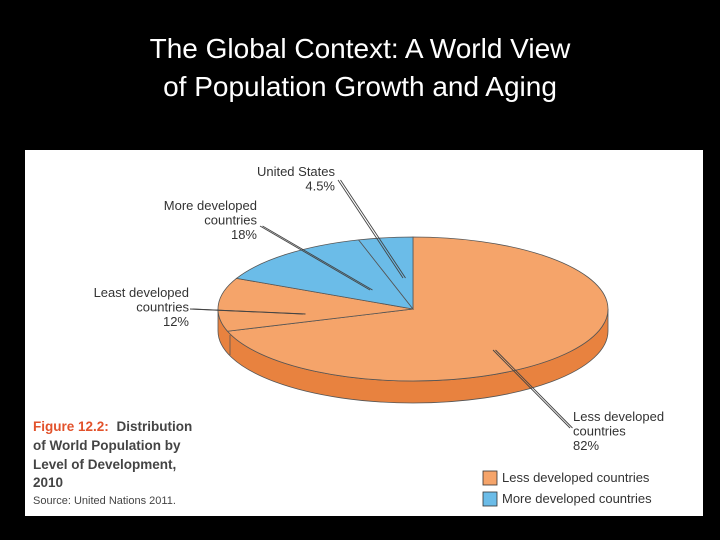 The image size is (720, 540). Describe the element at coordinates (315, 304) in the screenshot. I see `slice-least-developed` at that location.